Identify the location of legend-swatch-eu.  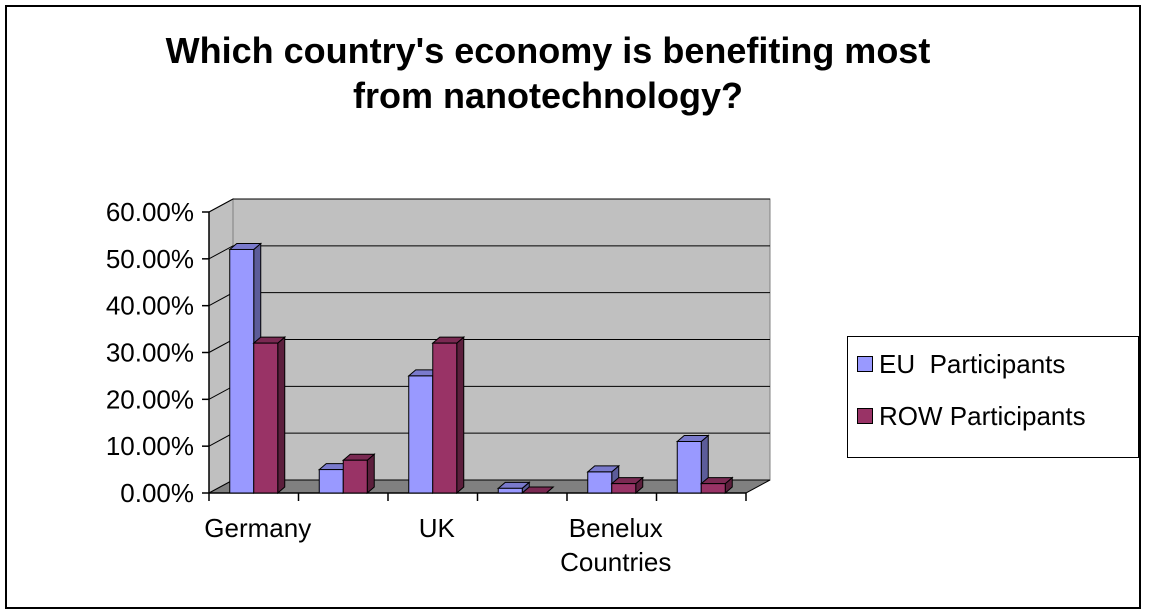
(865, 364).